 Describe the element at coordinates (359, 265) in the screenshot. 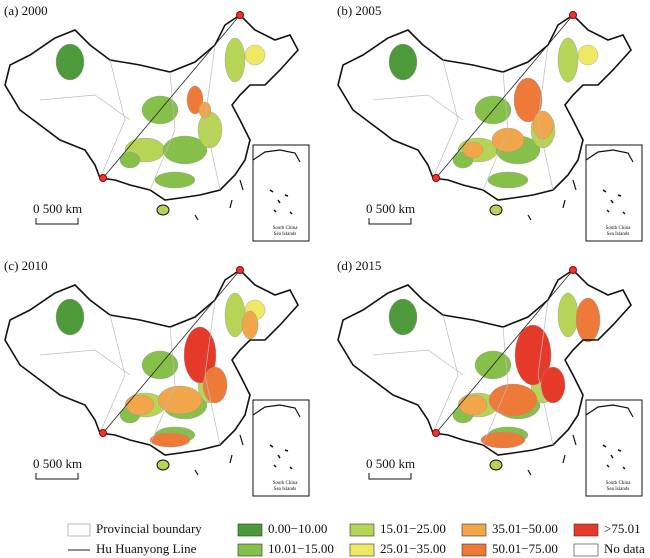

I see `panel-label: (d) 2015` at that location.